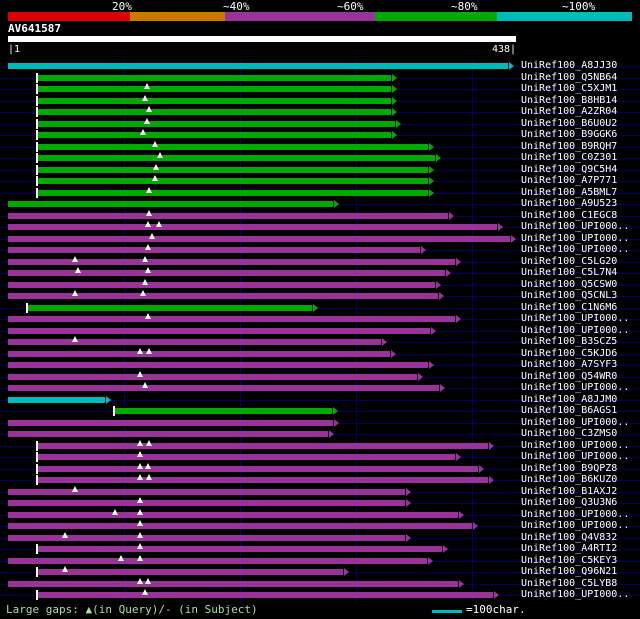 This screenshot has height=619, width=640. Describe the element at coordinates (569, 364) in the screenshot. I see `hit-label: UniRef100_A7SYF3` at that location.